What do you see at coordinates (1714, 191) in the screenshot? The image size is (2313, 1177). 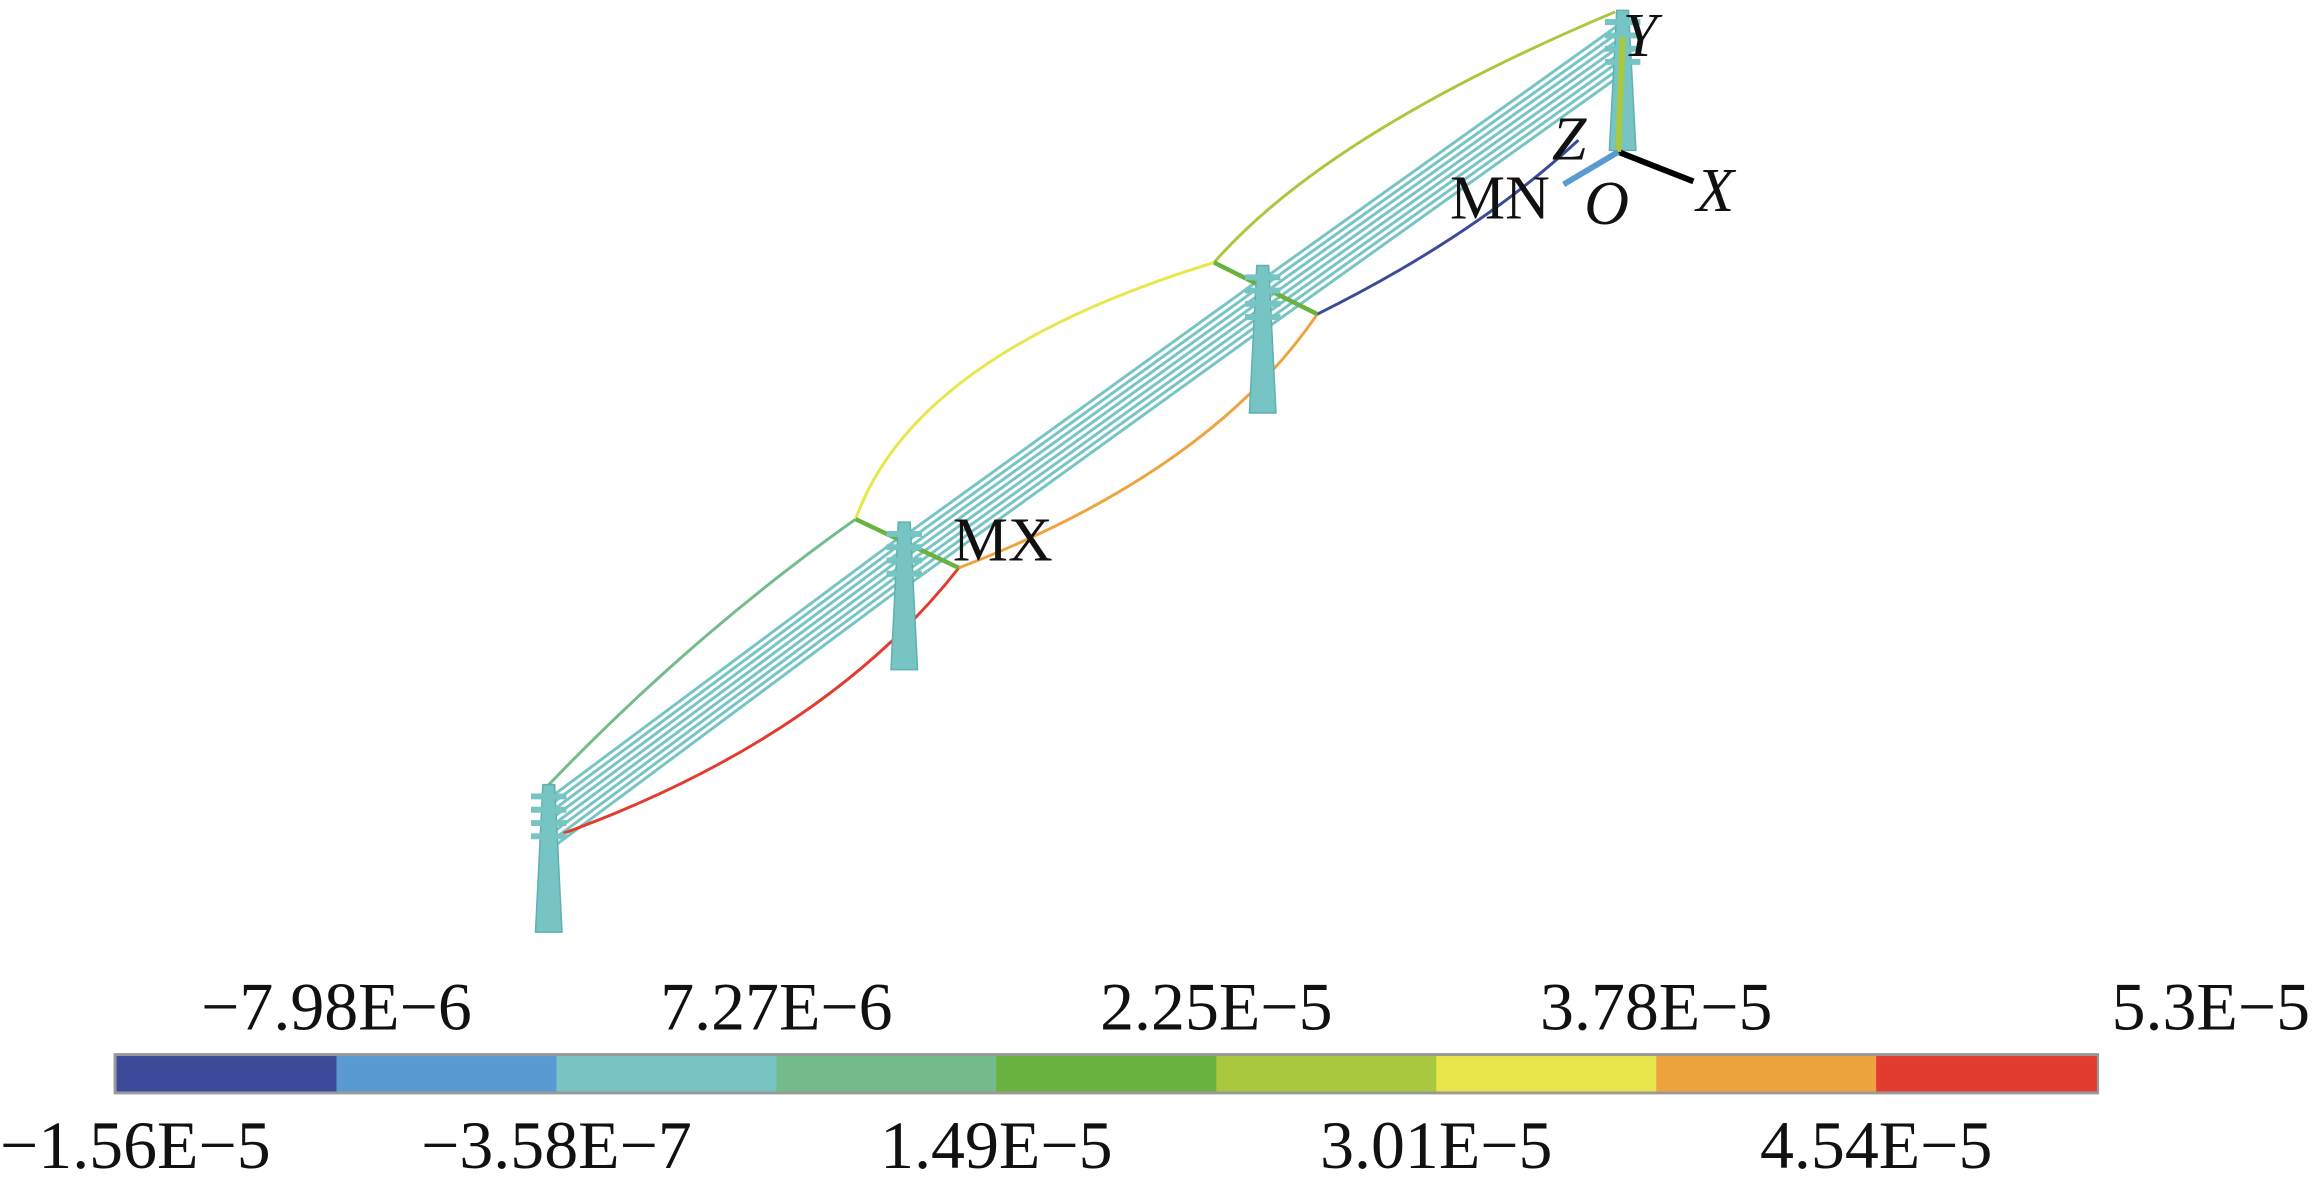 I see `x-label: X` at bounding box center [1714, 191].